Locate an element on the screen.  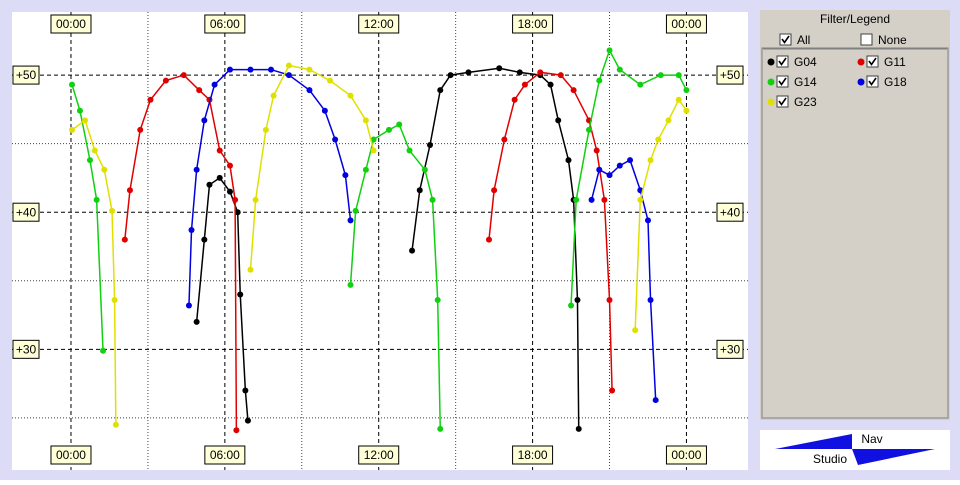
legend-label: G11 is located at coordinates (895, 62).